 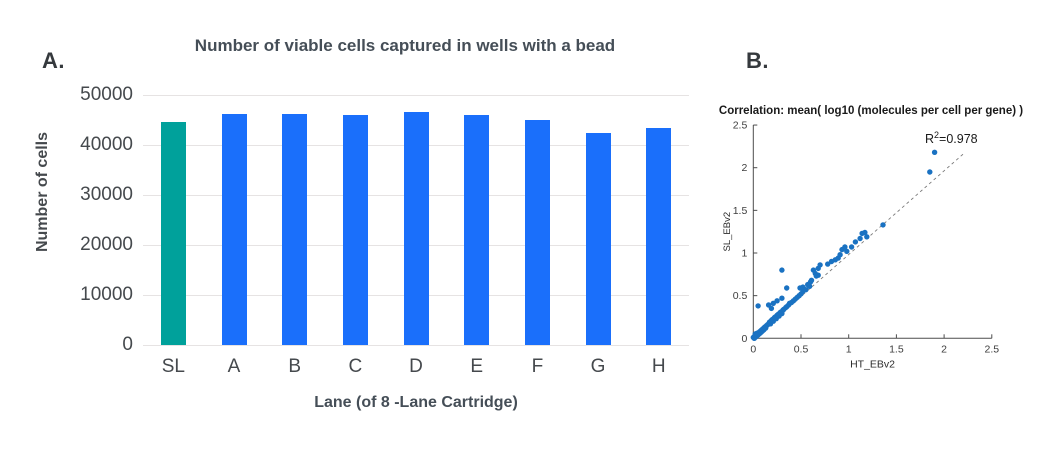 I want to click on x-tick-label: 1.5, so click(x=896, y=349).